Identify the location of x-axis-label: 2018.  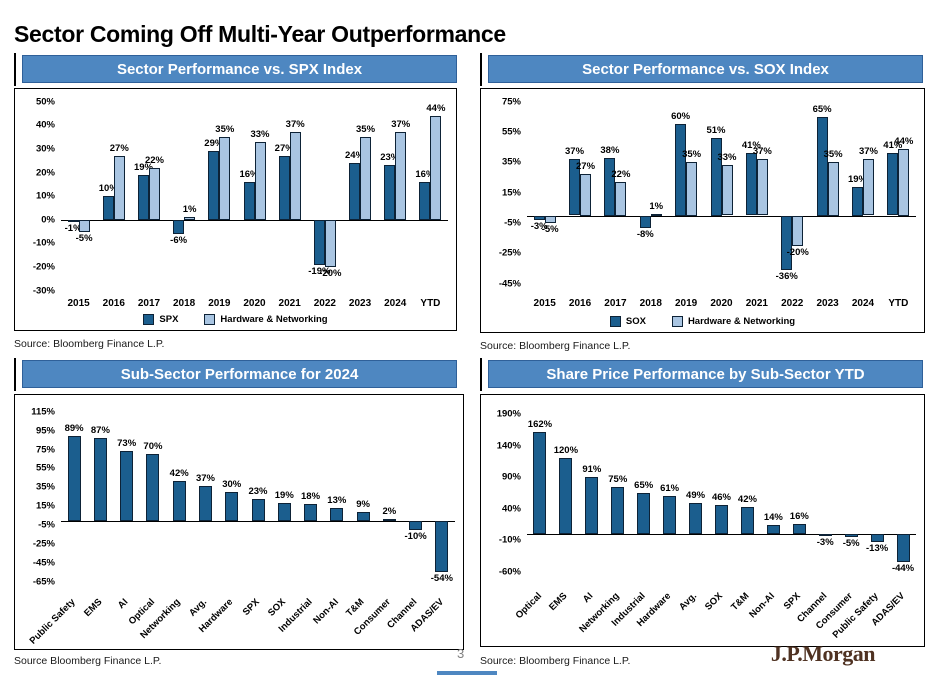
(184, 303).